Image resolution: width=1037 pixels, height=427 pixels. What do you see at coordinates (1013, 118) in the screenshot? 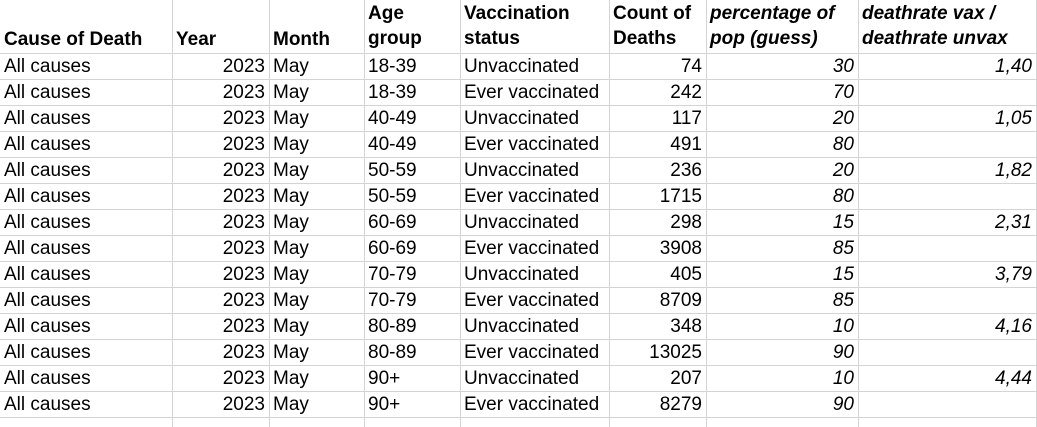
I see `cell-ratio: 1,05` at bounding box center [1013, 118].